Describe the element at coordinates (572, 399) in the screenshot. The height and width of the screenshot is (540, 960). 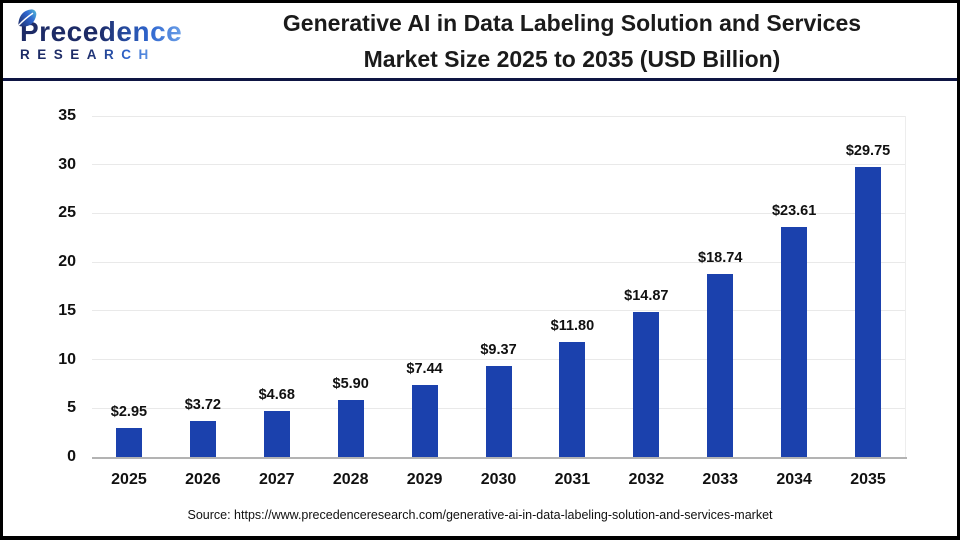
I see `bar-2031` at that location.